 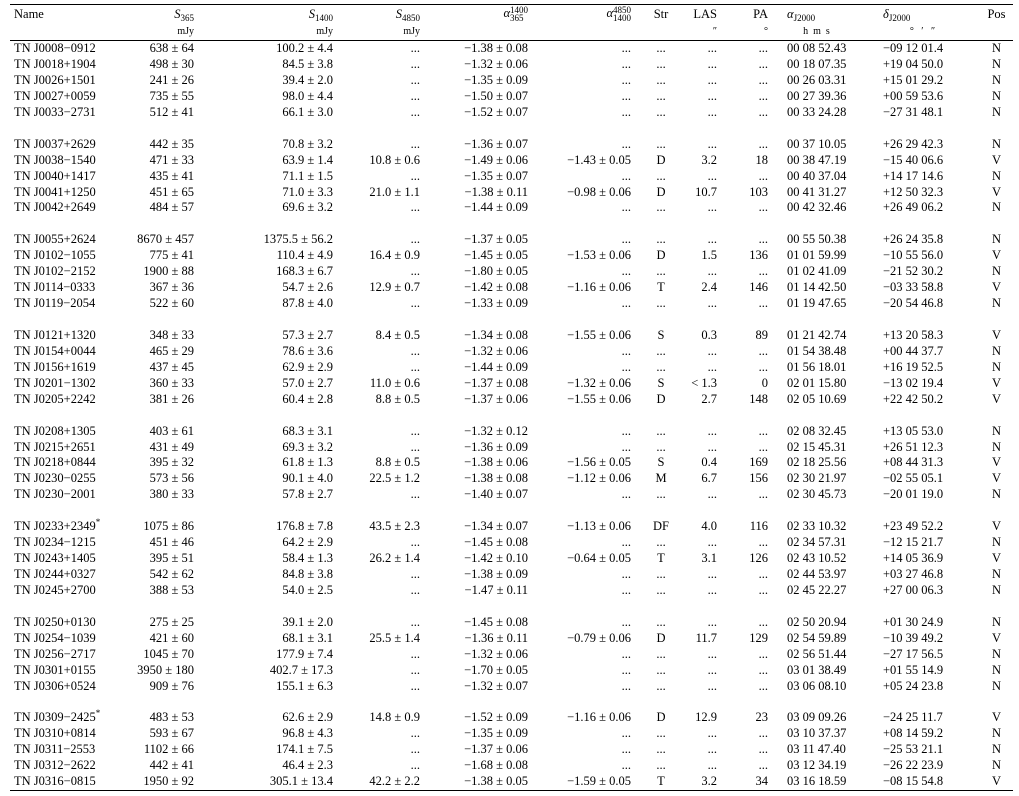 I want to click on table-cell: −1.38 ± 0.08, so click(x=496, y=48).